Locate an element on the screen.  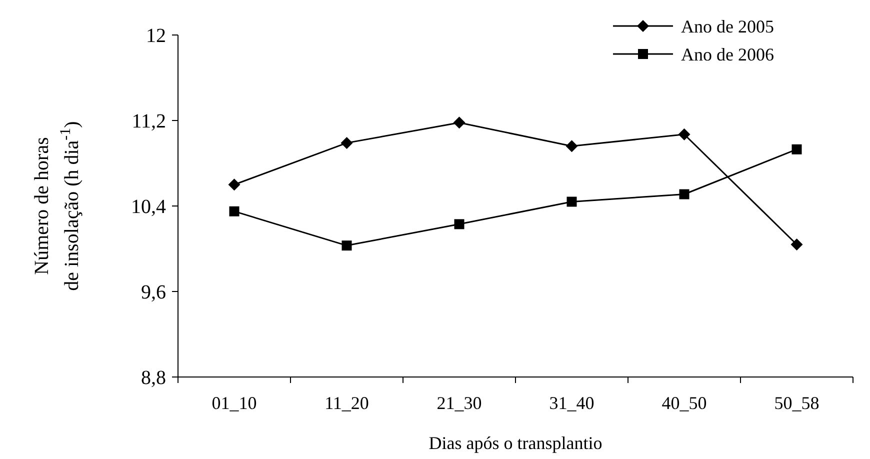
y-tick-label: 10,4 is located at coordinates (148, 207).